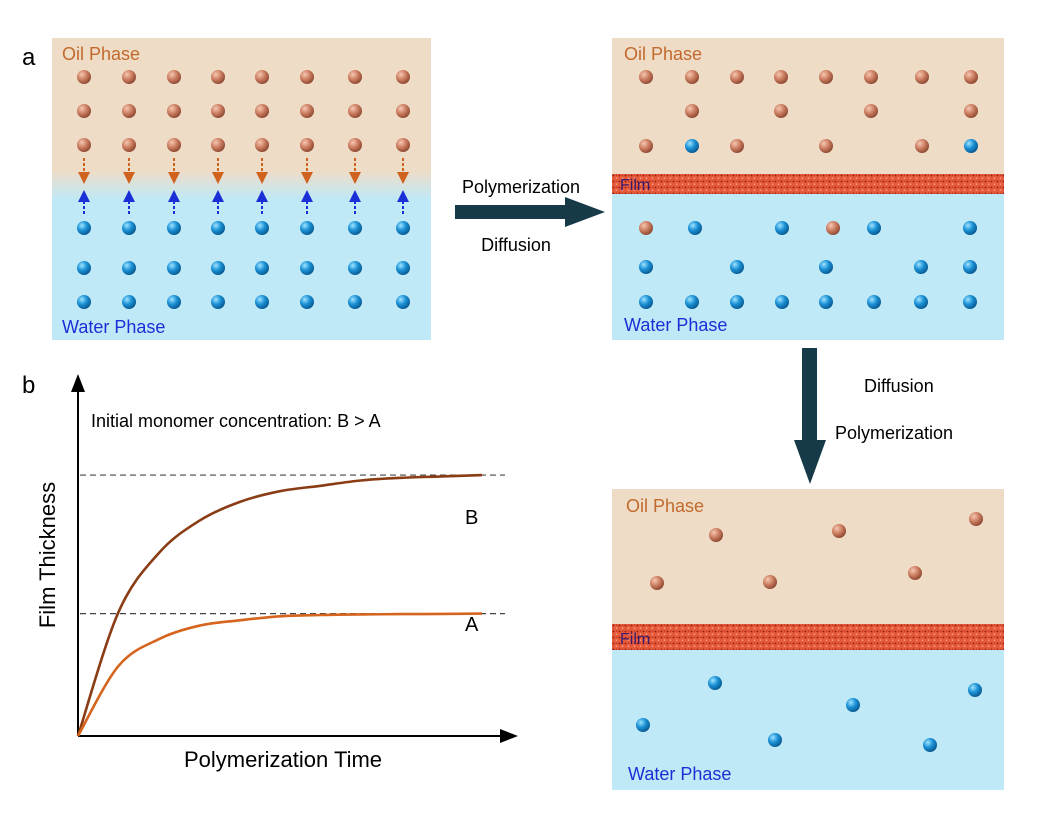 This screenshot has width=1054, height=821. I want to click on panel-label-b: b, so click(28, 385).